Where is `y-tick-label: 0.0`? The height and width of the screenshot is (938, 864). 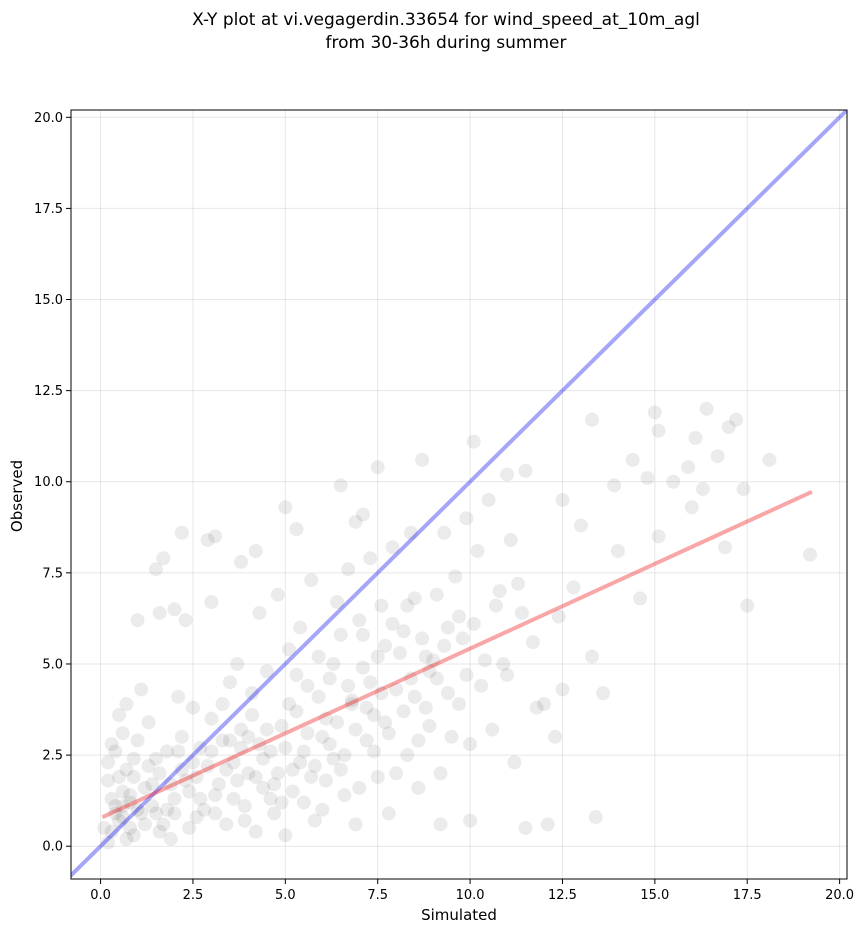
y-tick-label: 0.0 is located at coordinates (52, 847).